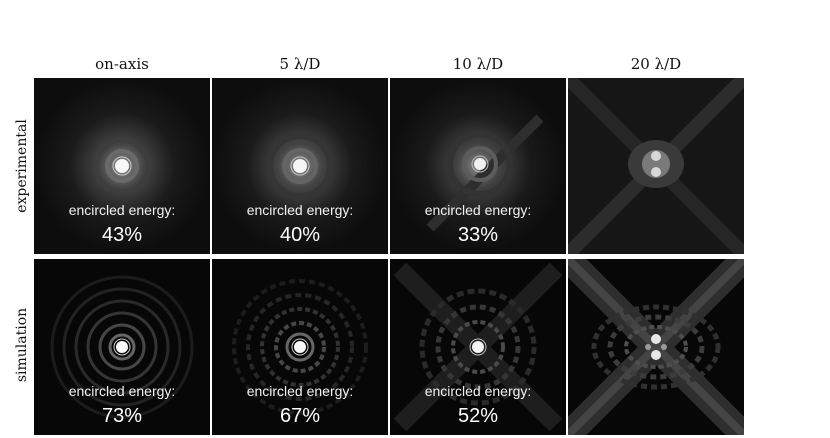 The width and height of the screenshot is (830, 438). Describe the element at coordinates (22, 166) in the screenshot. I see `row-label-experimental: experimental` at that location.